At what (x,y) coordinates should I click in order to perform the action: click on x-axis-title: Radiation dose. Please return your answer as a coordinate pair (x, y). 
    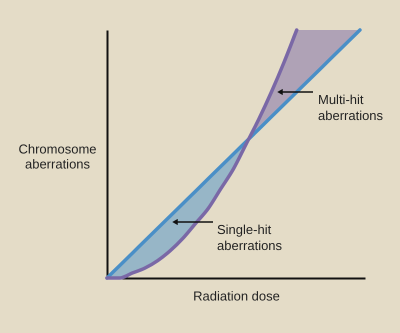
    Looking at the image, I should click on (236, 296).